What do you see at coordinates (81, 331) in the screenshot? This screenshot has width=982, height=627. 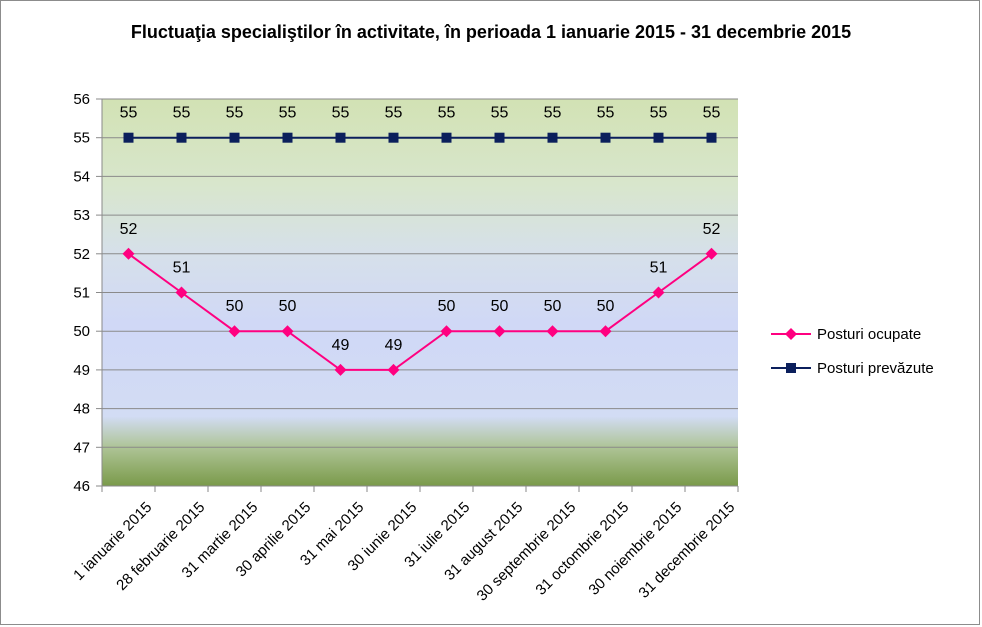 I see `y-tick-label: 50` at bounding box center [81, 331].